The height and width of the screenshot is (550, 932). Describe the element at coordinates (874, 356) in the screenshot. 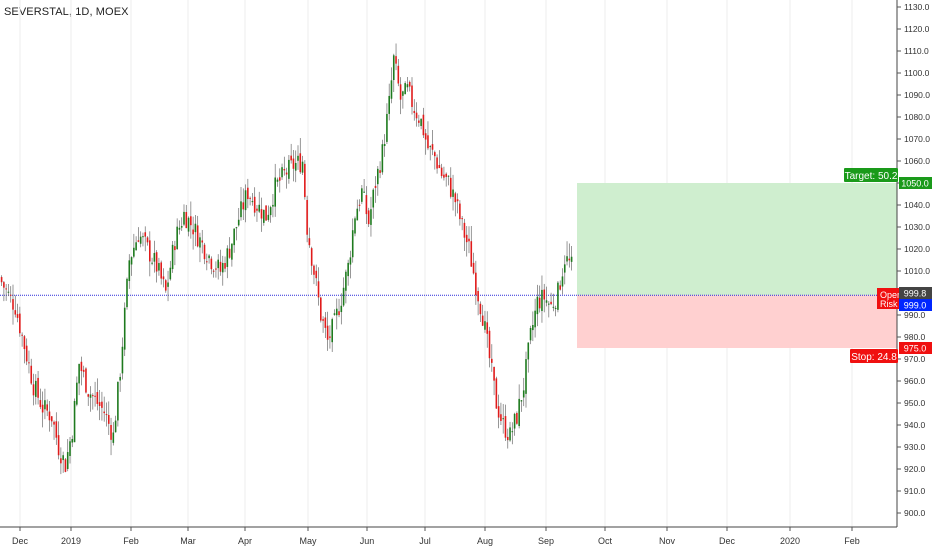

I see `stop-label: Stop: 24.8` at that location.